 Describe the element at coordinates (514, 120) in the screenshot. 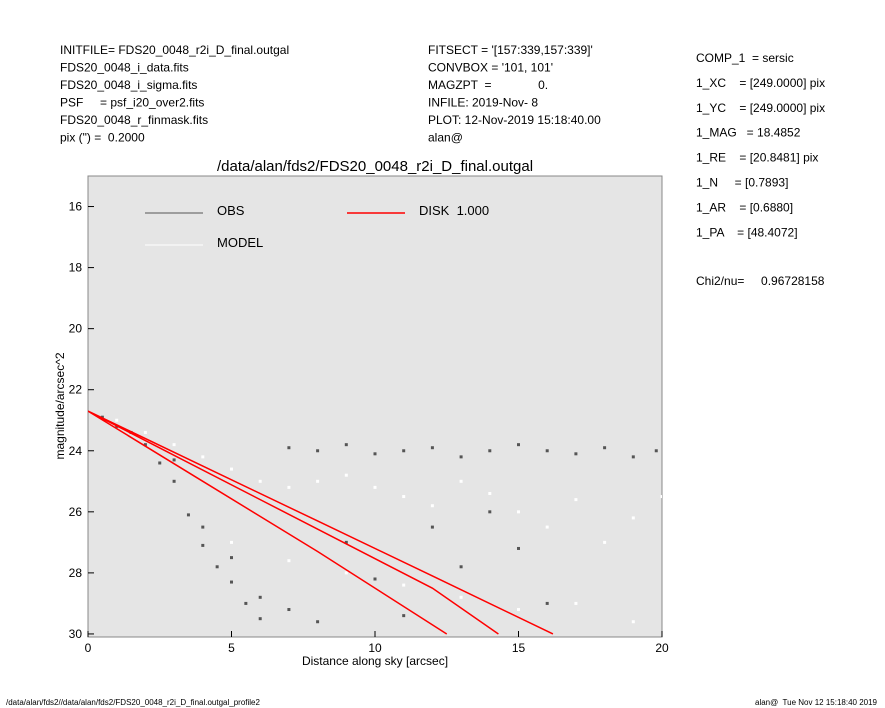

I see `header-middle-line: PLOT: 12-Nov-2019 15:18:40.00` at that location.